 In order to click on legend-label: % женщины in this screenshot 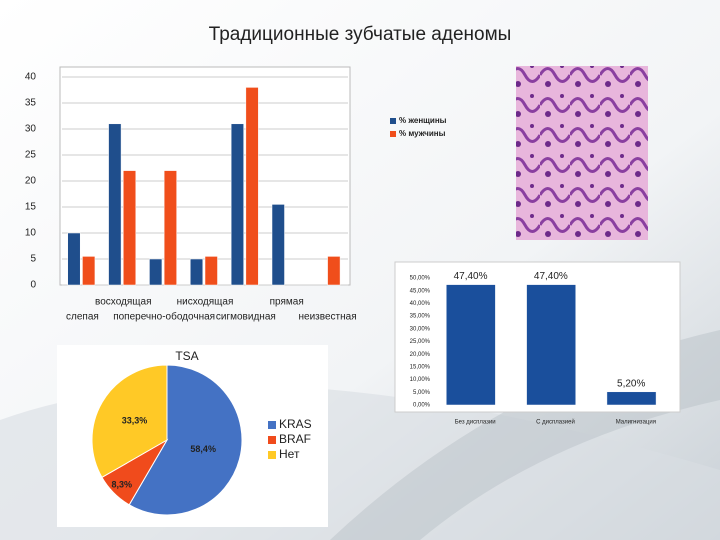, I will do `click(423, 120)`.